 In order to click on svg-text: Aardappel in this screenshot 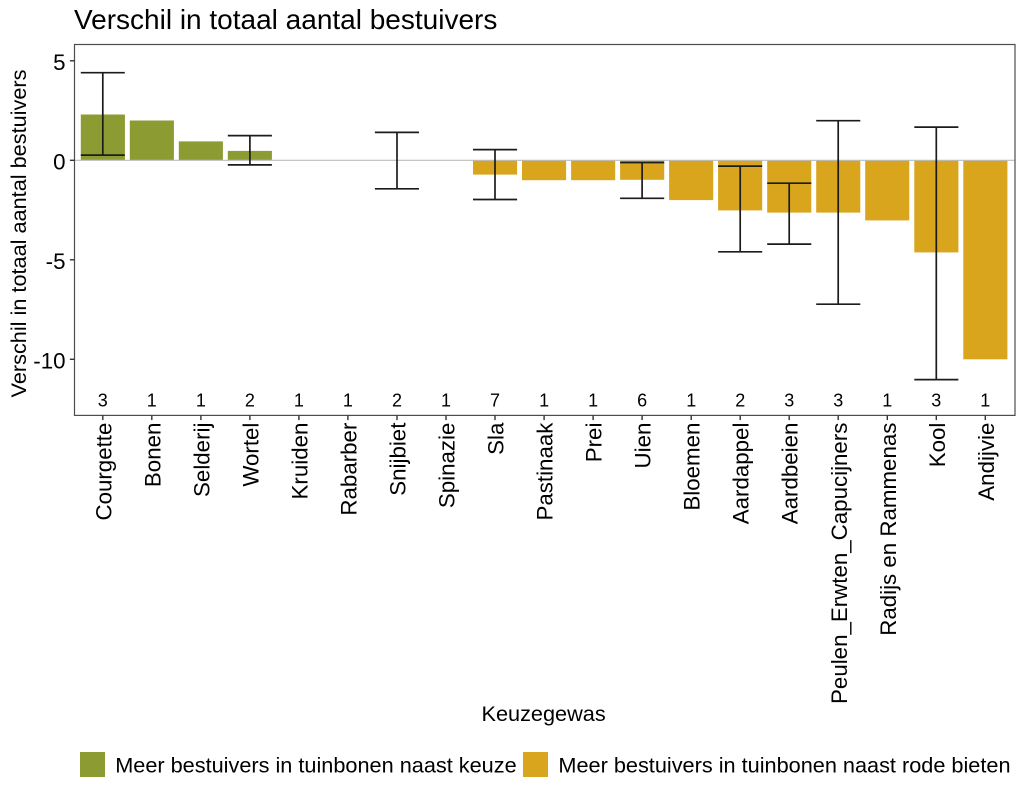, I will do `click(741, 474)`.